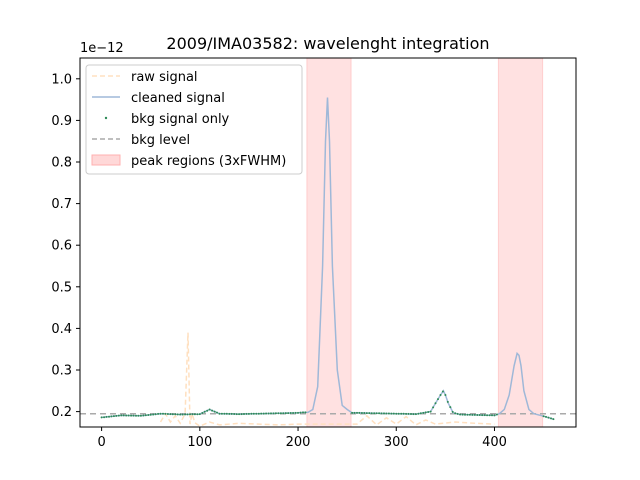 The width and height of the screenshot is (640, 480). I want to click on legend-marker-peak-regions-3xfwhm-, so click(106, 160).